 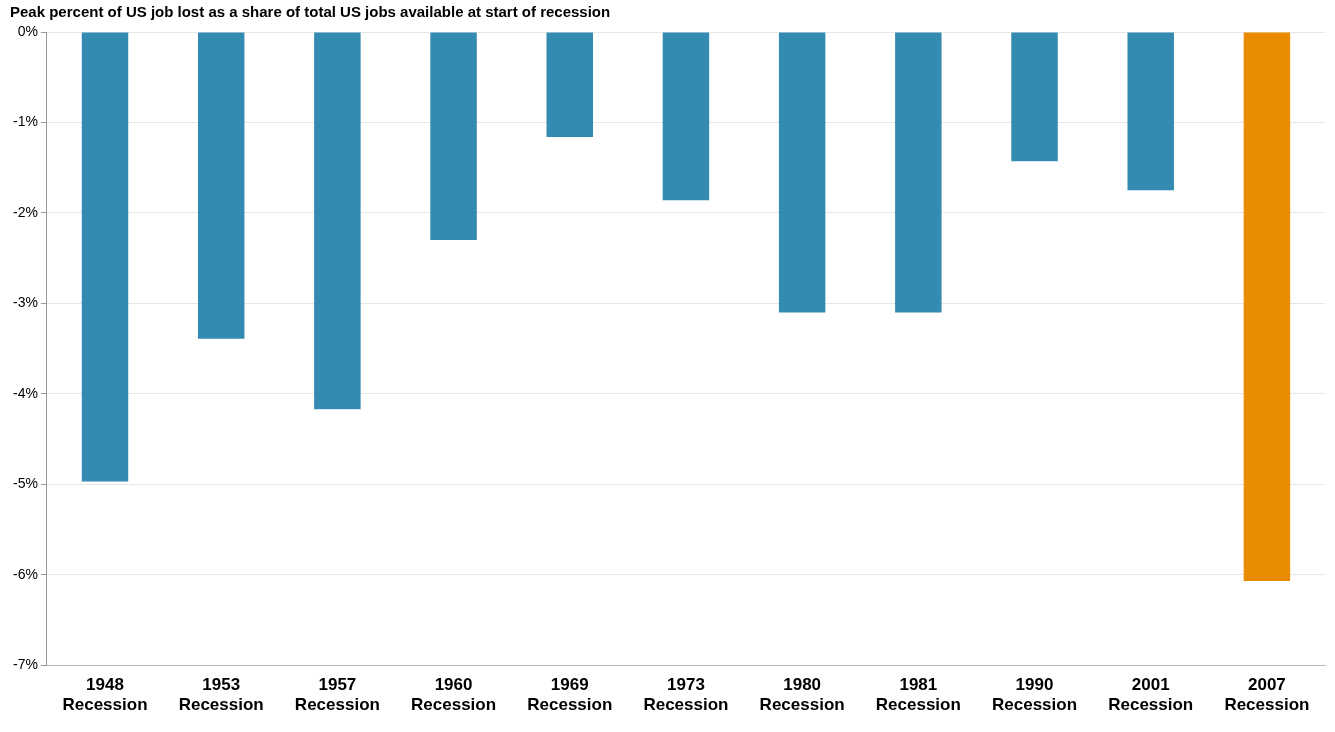 I want to click on x-tick-label: 1948 Recession, so click(x=105, y=695).